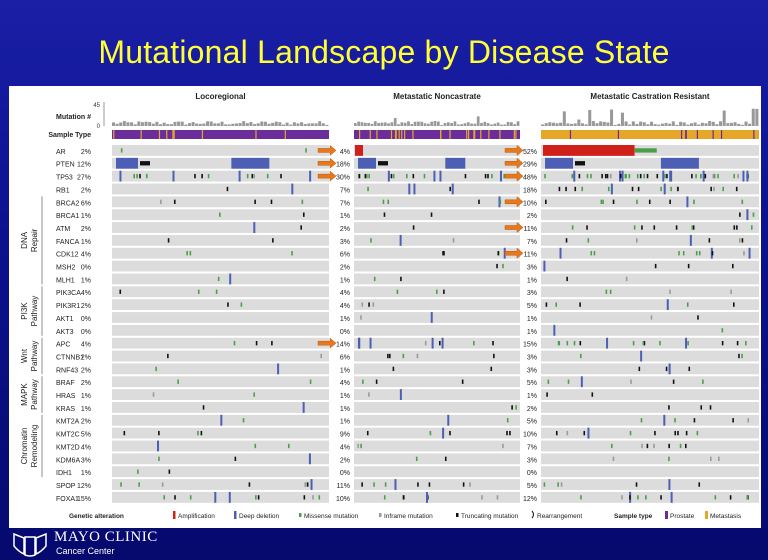  I want to click on gene-label: KDM6A, so click(68, 460).